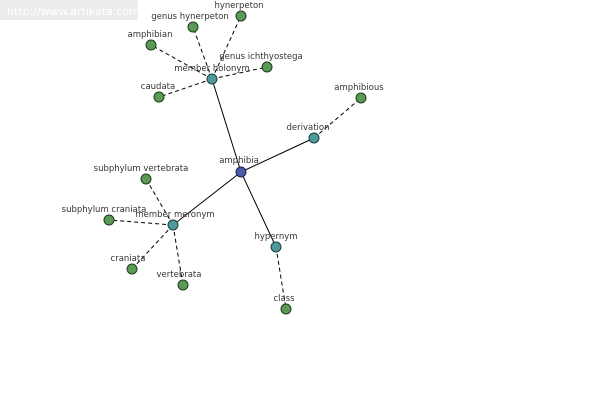 Image resolution: width=600 pixels, height=400 pixels. What do you see at coordinates (150, 35) in the screenshot?
I see `node-label: amphibian` at bounding box center [150, 35].